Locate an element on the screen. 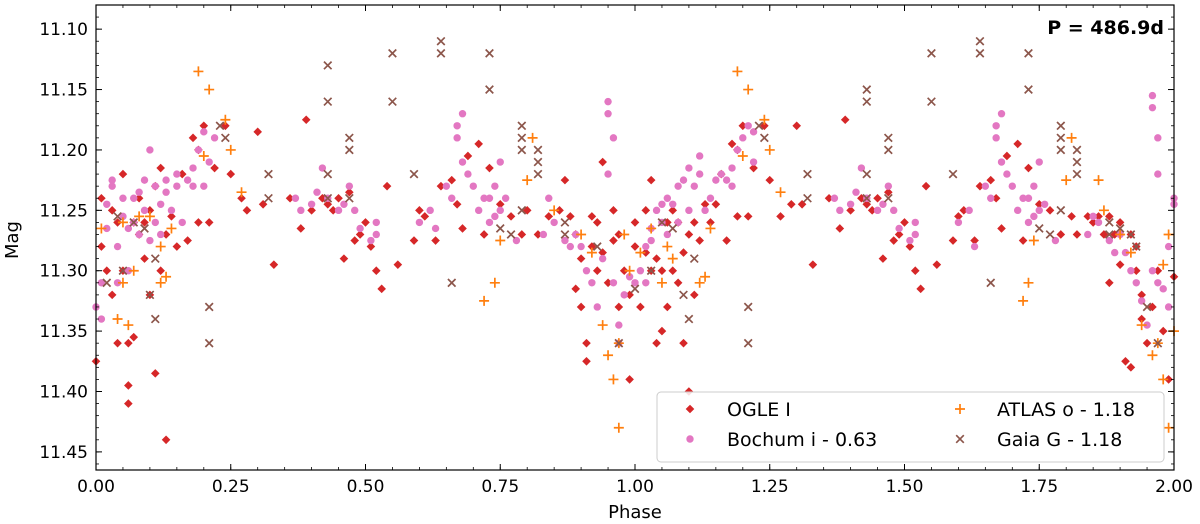 Image resolution: width=1200 pixels, height=524 pixels. y-tick-label: 11.30 is located at coordinates (63, 272).